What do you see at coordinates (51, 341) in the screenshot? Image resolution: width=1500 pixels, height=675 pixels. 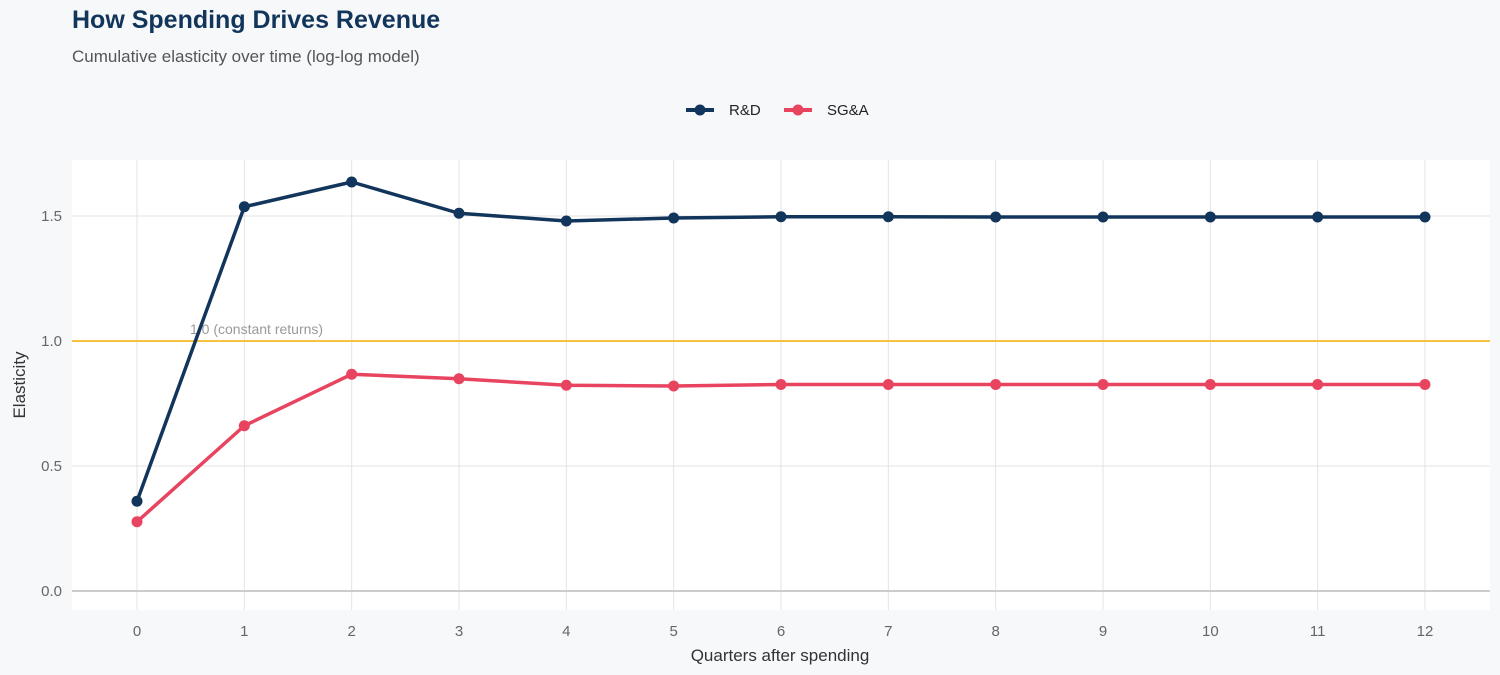 I see `y-tick-label: 1.0` at bounding box center [51, 341].